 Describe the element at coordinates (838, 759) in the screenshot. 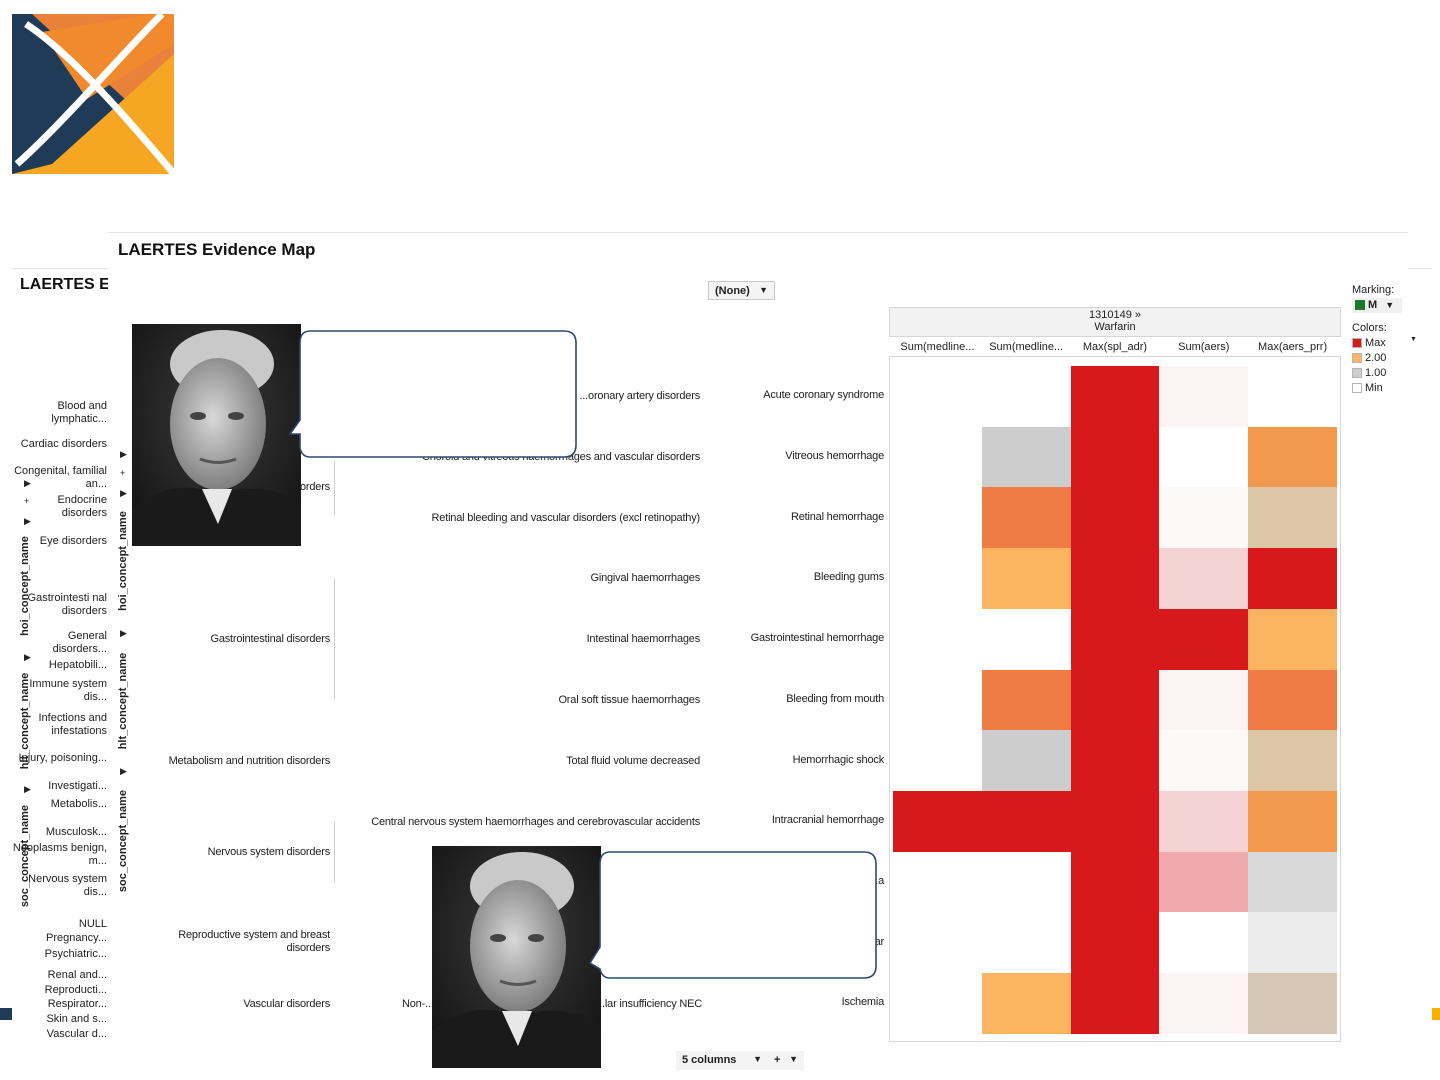

I see `hoi-label: Hemorrhagic shock` at that location.